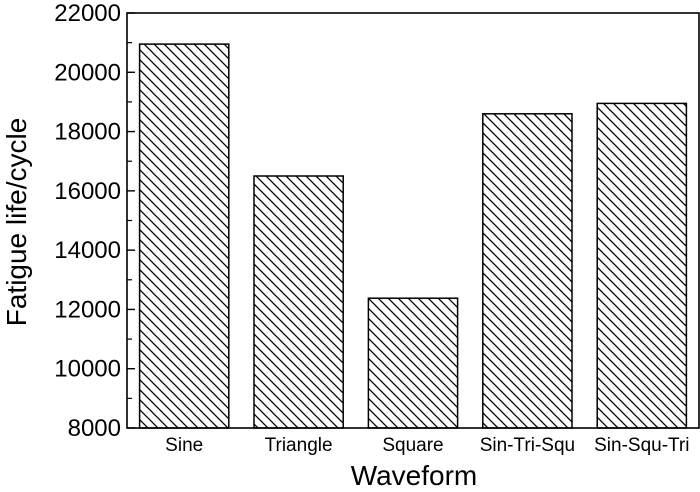 This screenshot has height=492, width=700. Describe the element at coordinates (184, 236) in the screenshot. I see `bar-sine` at that location.